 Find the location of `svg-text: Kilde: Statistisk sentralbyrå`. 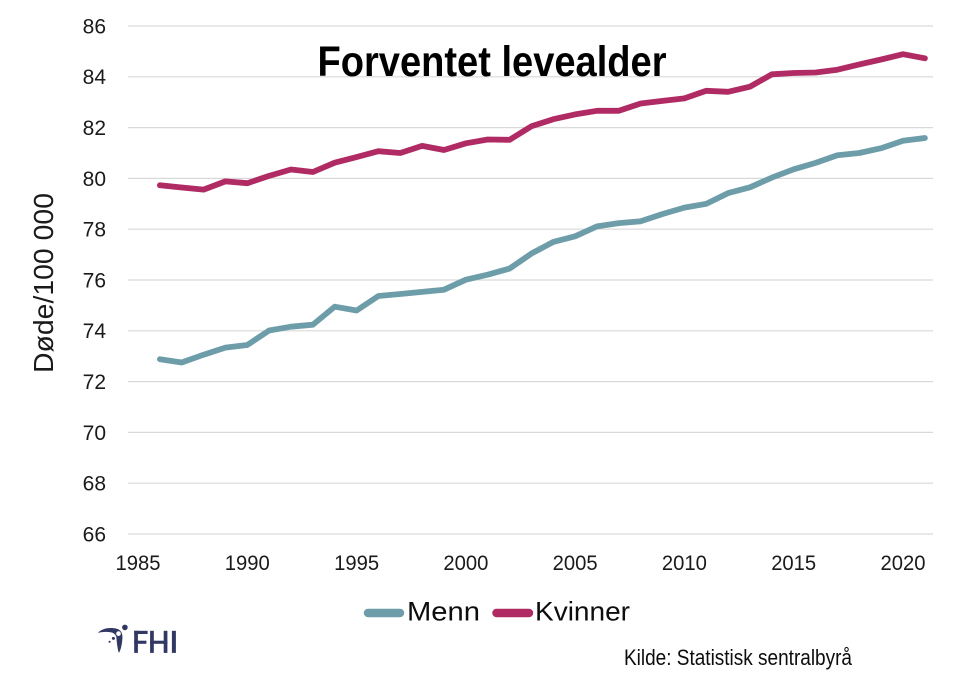

svg-text: Kilde: Statistisk sentralbyrå is located at coordinates (738, 657).